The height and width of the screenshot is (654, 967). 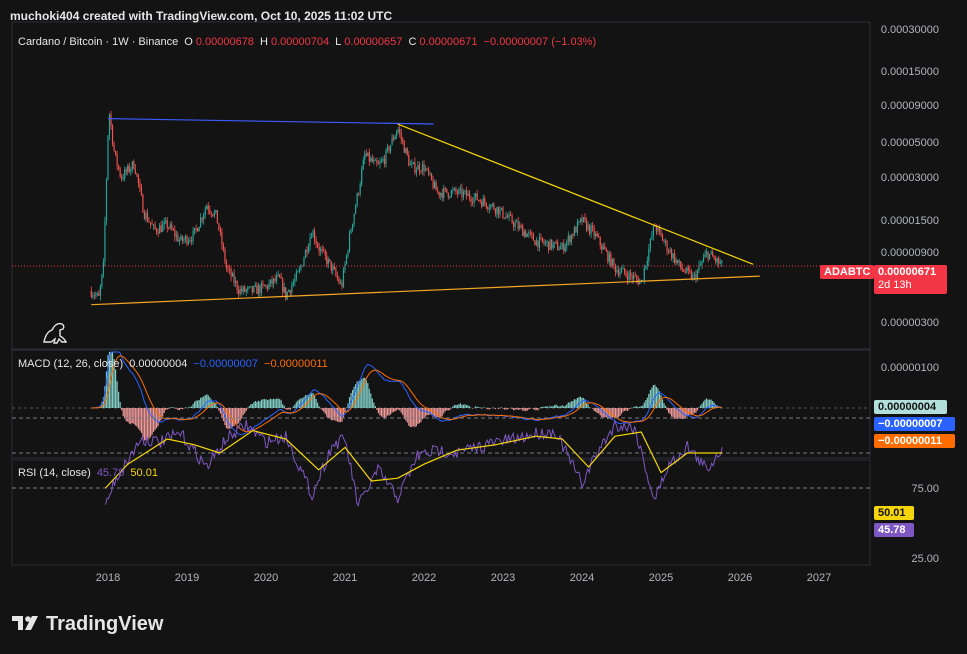 I want to click on macd-line-value: −0.00000007, so click(x=225, y=364).